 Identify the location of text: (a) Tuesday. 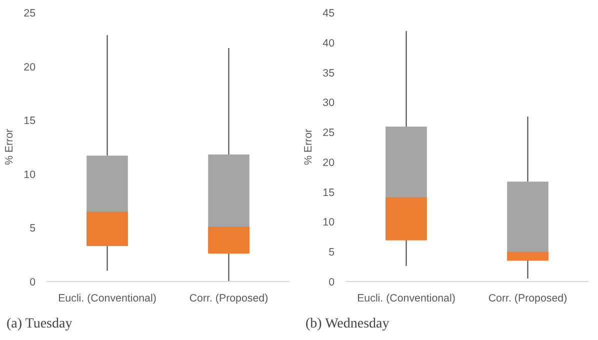
(39, 324).